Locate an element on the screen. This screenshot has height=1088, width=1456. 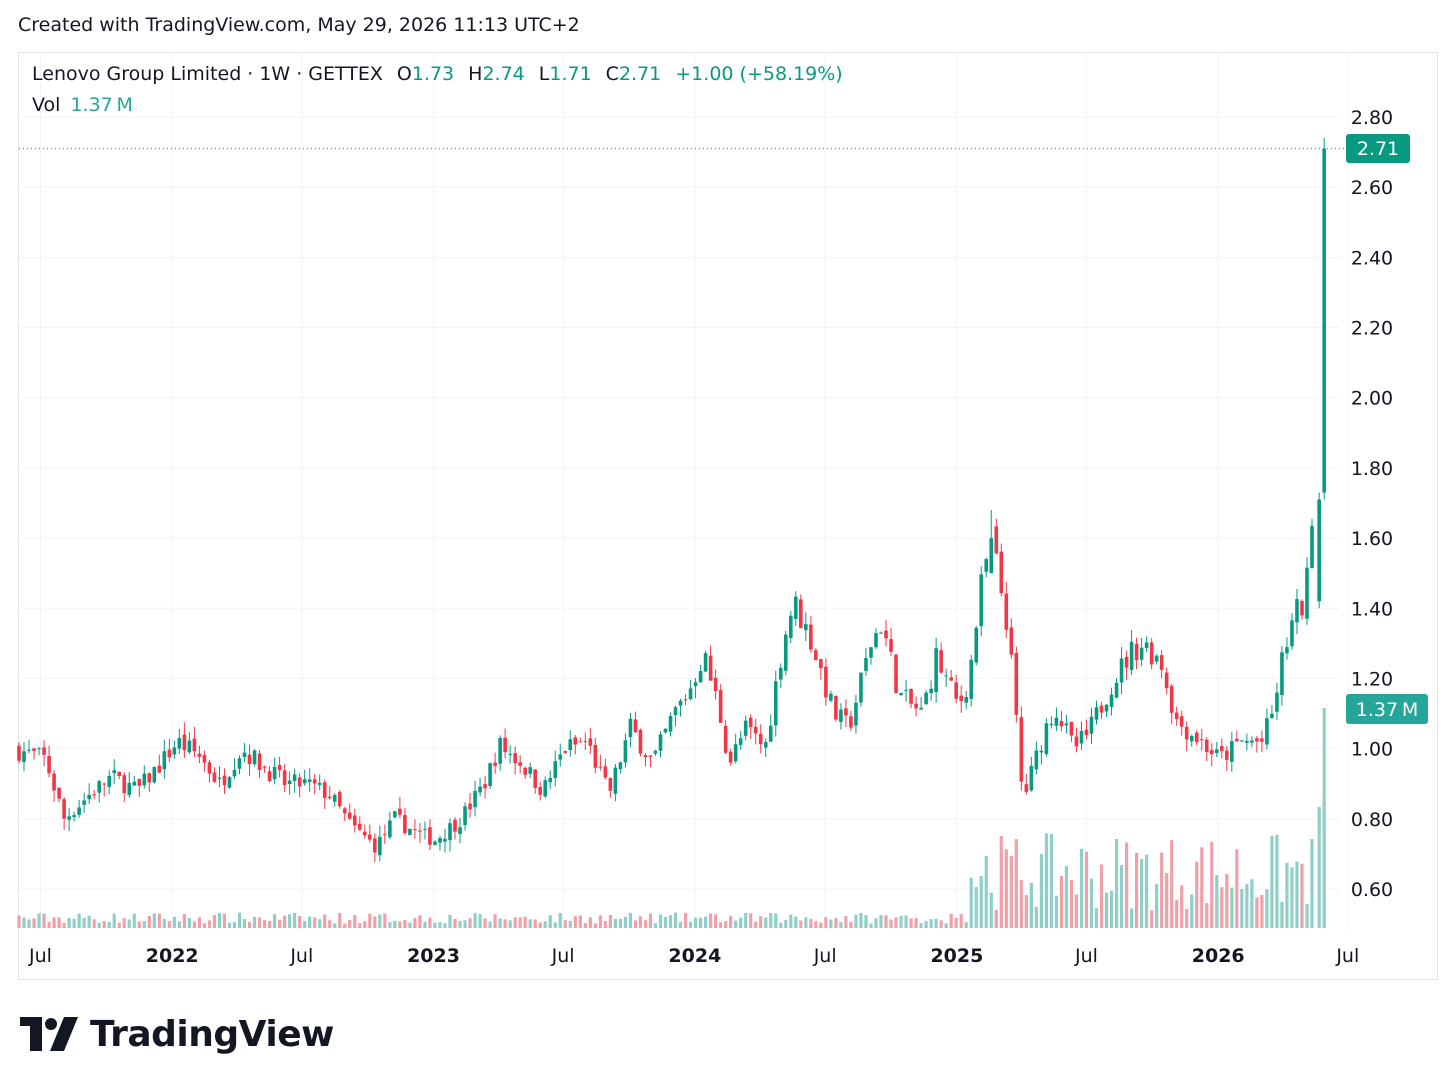
x-tick-label: 2025 is located at coordinates (956, 956).